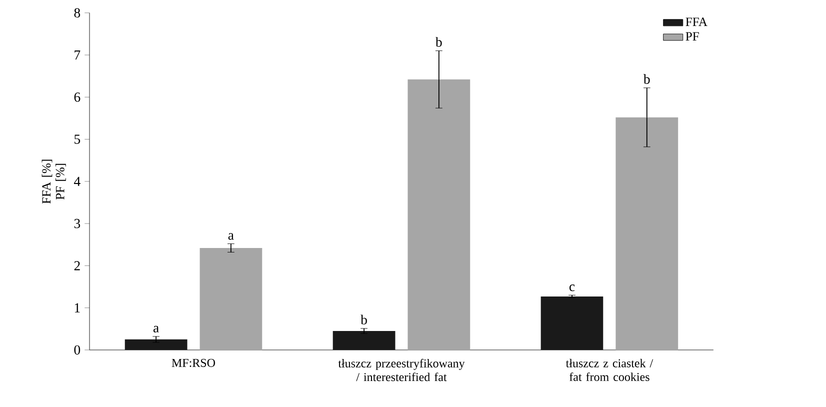 This screenshot has height=407, width=826. What do you see at coordinates (692, 36) in the screenshot?
I see `legend-label: PF` at bounding box center [692, 36].